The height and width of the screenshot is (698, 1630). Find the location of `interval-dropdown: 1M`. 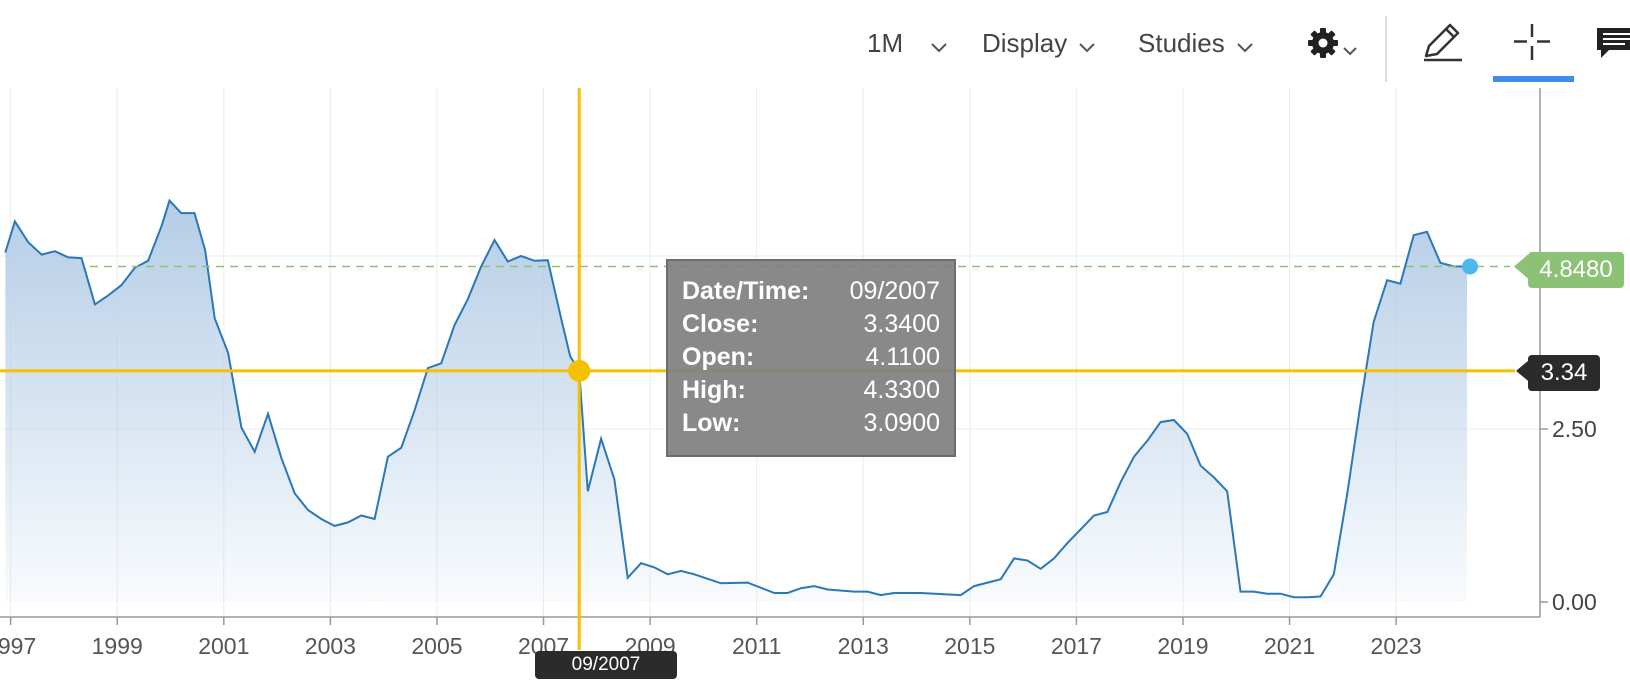

interval-dropdown: 1M is located at coordinates (908, 43).